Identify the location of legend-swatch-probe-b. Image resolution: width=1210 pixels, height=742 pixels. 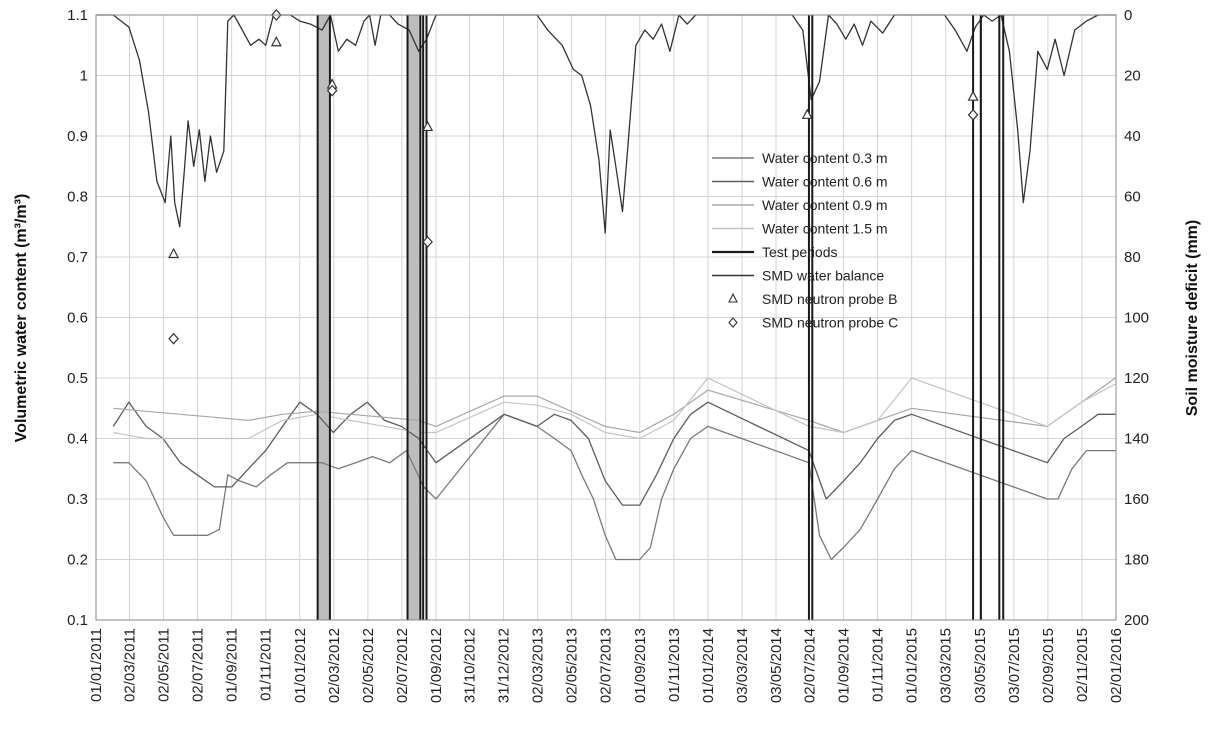
(733, 297).